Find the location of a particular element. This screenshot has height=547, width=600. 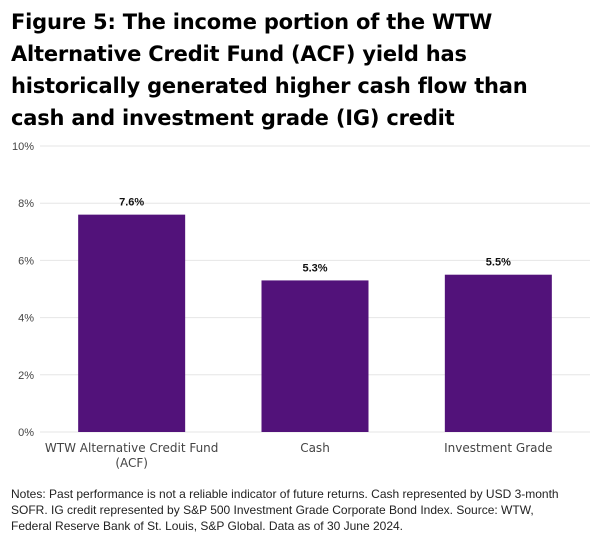

y-tick-label: 0% is located at coordinates (26, 433).